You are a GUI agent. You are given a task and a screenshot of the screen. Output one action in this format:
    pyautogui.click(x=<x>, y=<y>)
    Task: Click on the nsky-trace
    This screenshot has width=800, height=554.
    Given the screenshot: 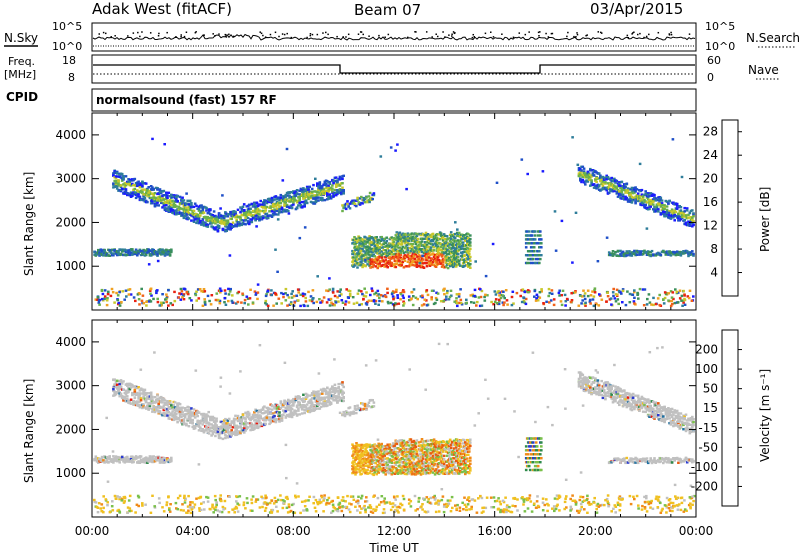 What is the action you would take?
    pyautogui.click(x=394, y=39)
    